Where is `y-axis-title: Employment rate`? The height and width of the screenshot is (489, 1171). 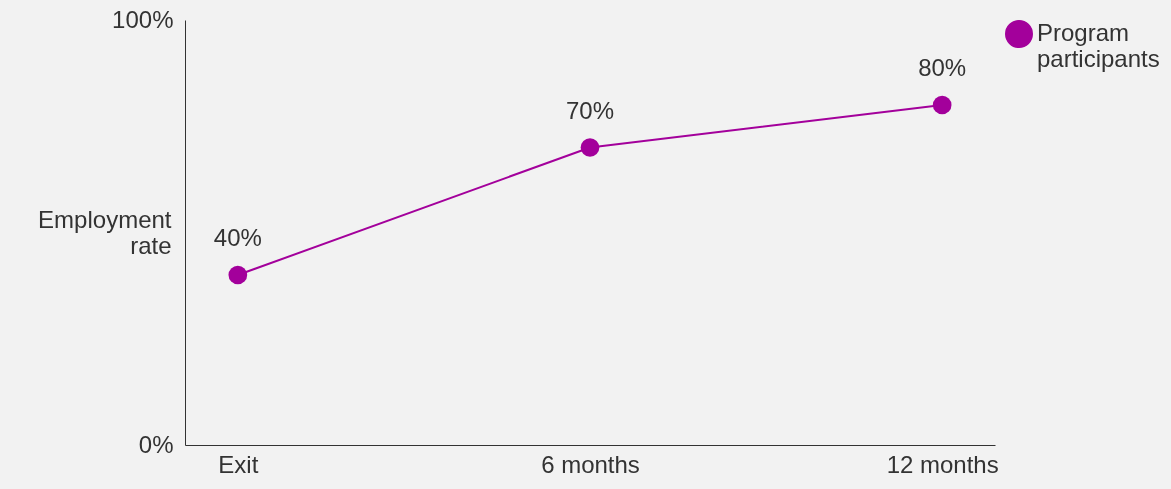
y-axis-title: Employment rate is located at coordinates (105, 232).